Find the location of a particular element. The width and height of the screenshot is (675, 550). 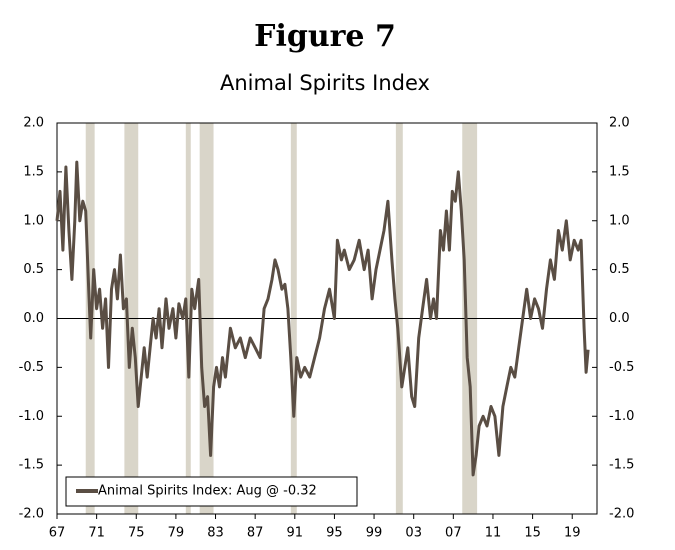

y-tick-label: -2.0 is located at coordinates (31, 514).